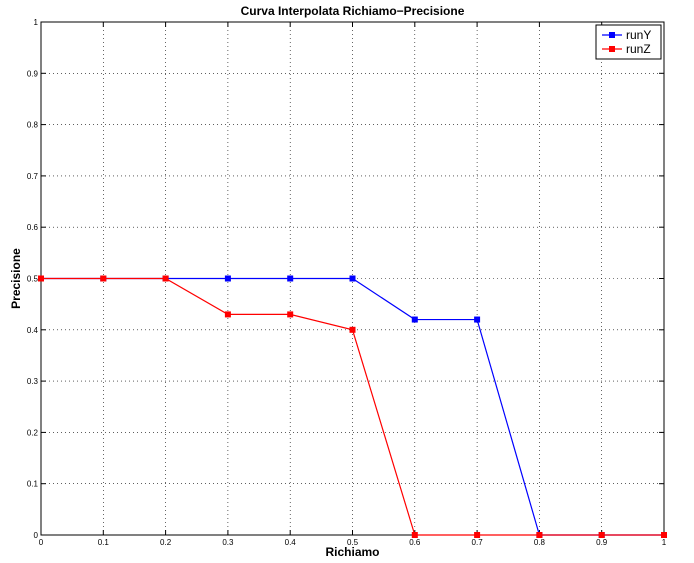  I want to click on x-tick-label: 0.2, so click(166, 542).